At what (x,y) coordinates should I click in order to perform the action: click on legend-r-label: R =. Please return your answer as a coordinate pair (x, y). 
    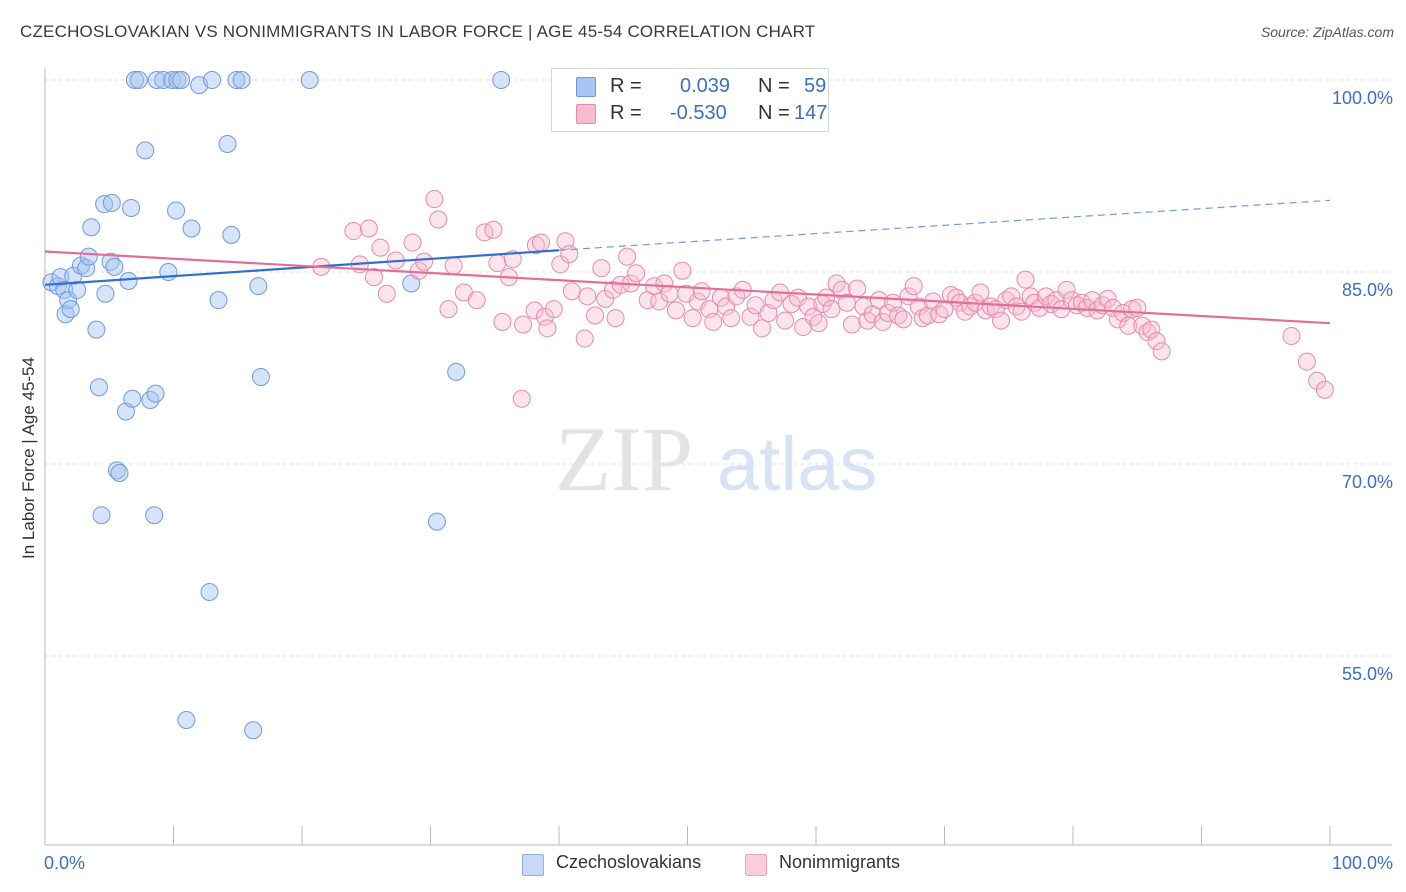
    Looking at the image, I should click on (626, 86).